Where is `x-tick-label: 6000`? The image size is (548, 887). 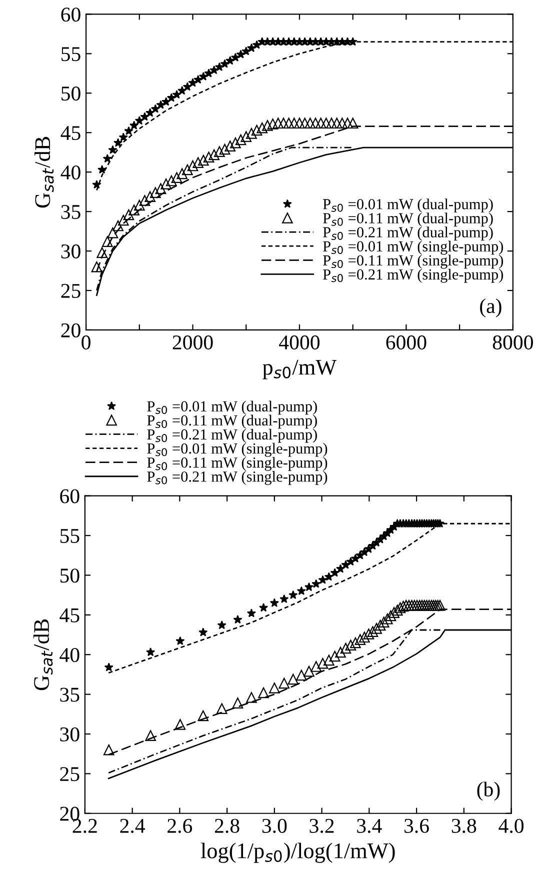
x-tick-label: 6000 is located at coordinates (406, 342).